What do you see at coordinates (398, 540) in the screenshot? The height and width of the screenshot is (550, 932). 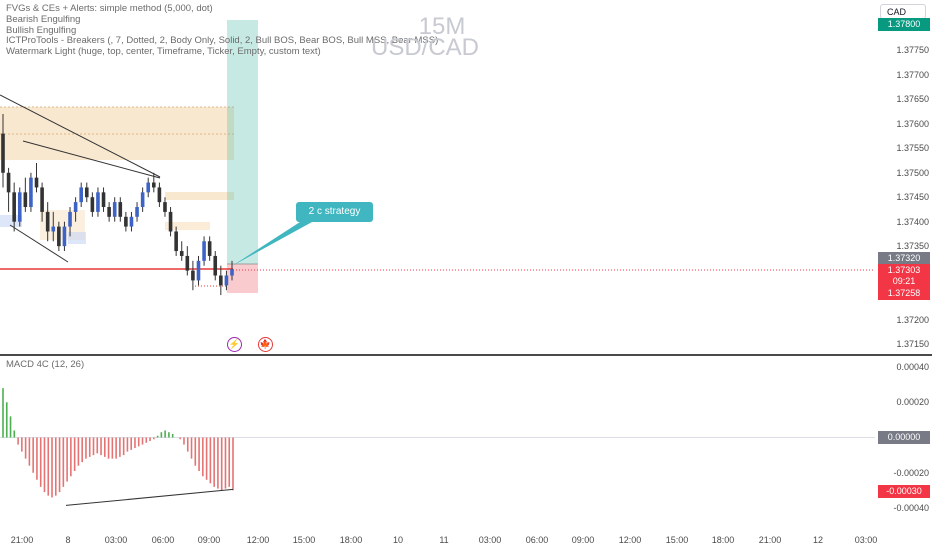 I see `time-tick: 10` at bounding box center [398, 540].